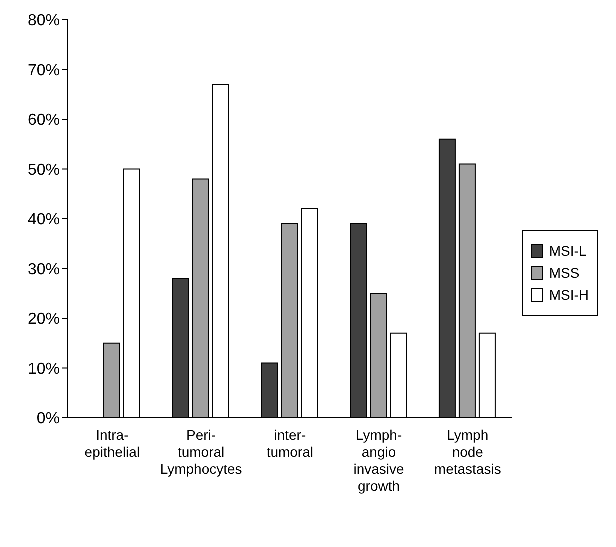 The image size is (616, 547). What do you see at coordinates (44, 269) in the screenshot?
I see `y-tick-label: 30%` at bounding box center [44, 269].